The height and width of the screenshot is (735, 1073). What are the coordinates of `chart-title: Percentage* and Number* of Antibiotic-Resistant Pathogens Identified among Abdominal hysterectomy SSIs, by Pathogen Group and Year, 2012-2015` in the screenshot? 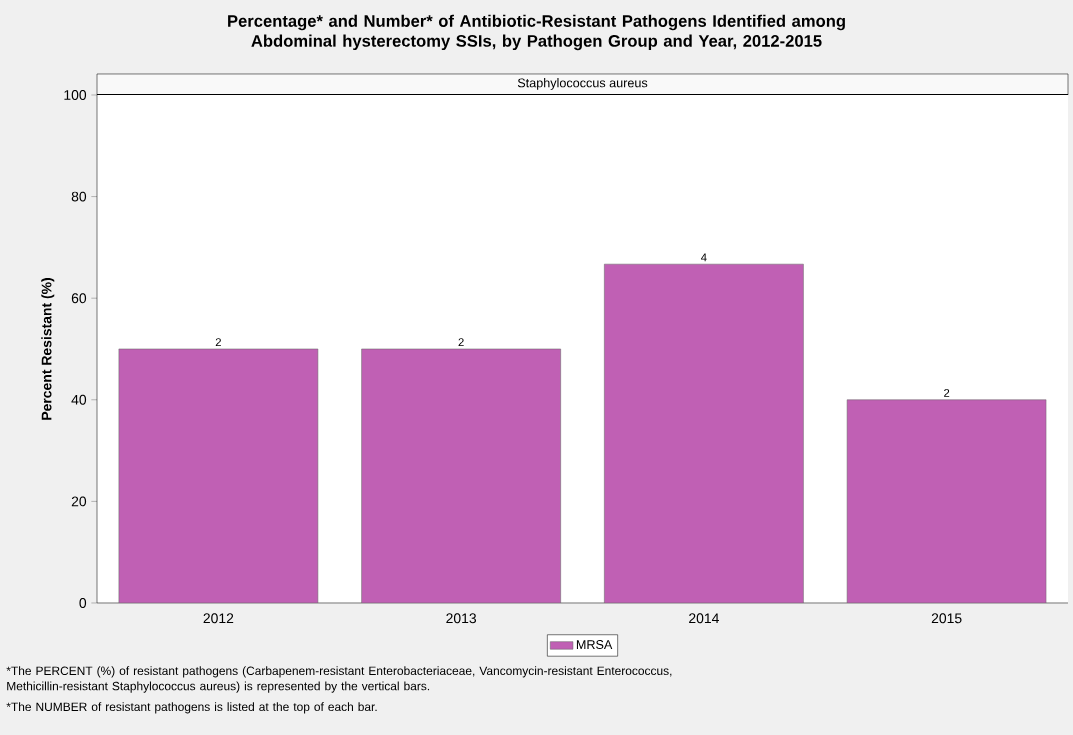 It's located at (536, 32).